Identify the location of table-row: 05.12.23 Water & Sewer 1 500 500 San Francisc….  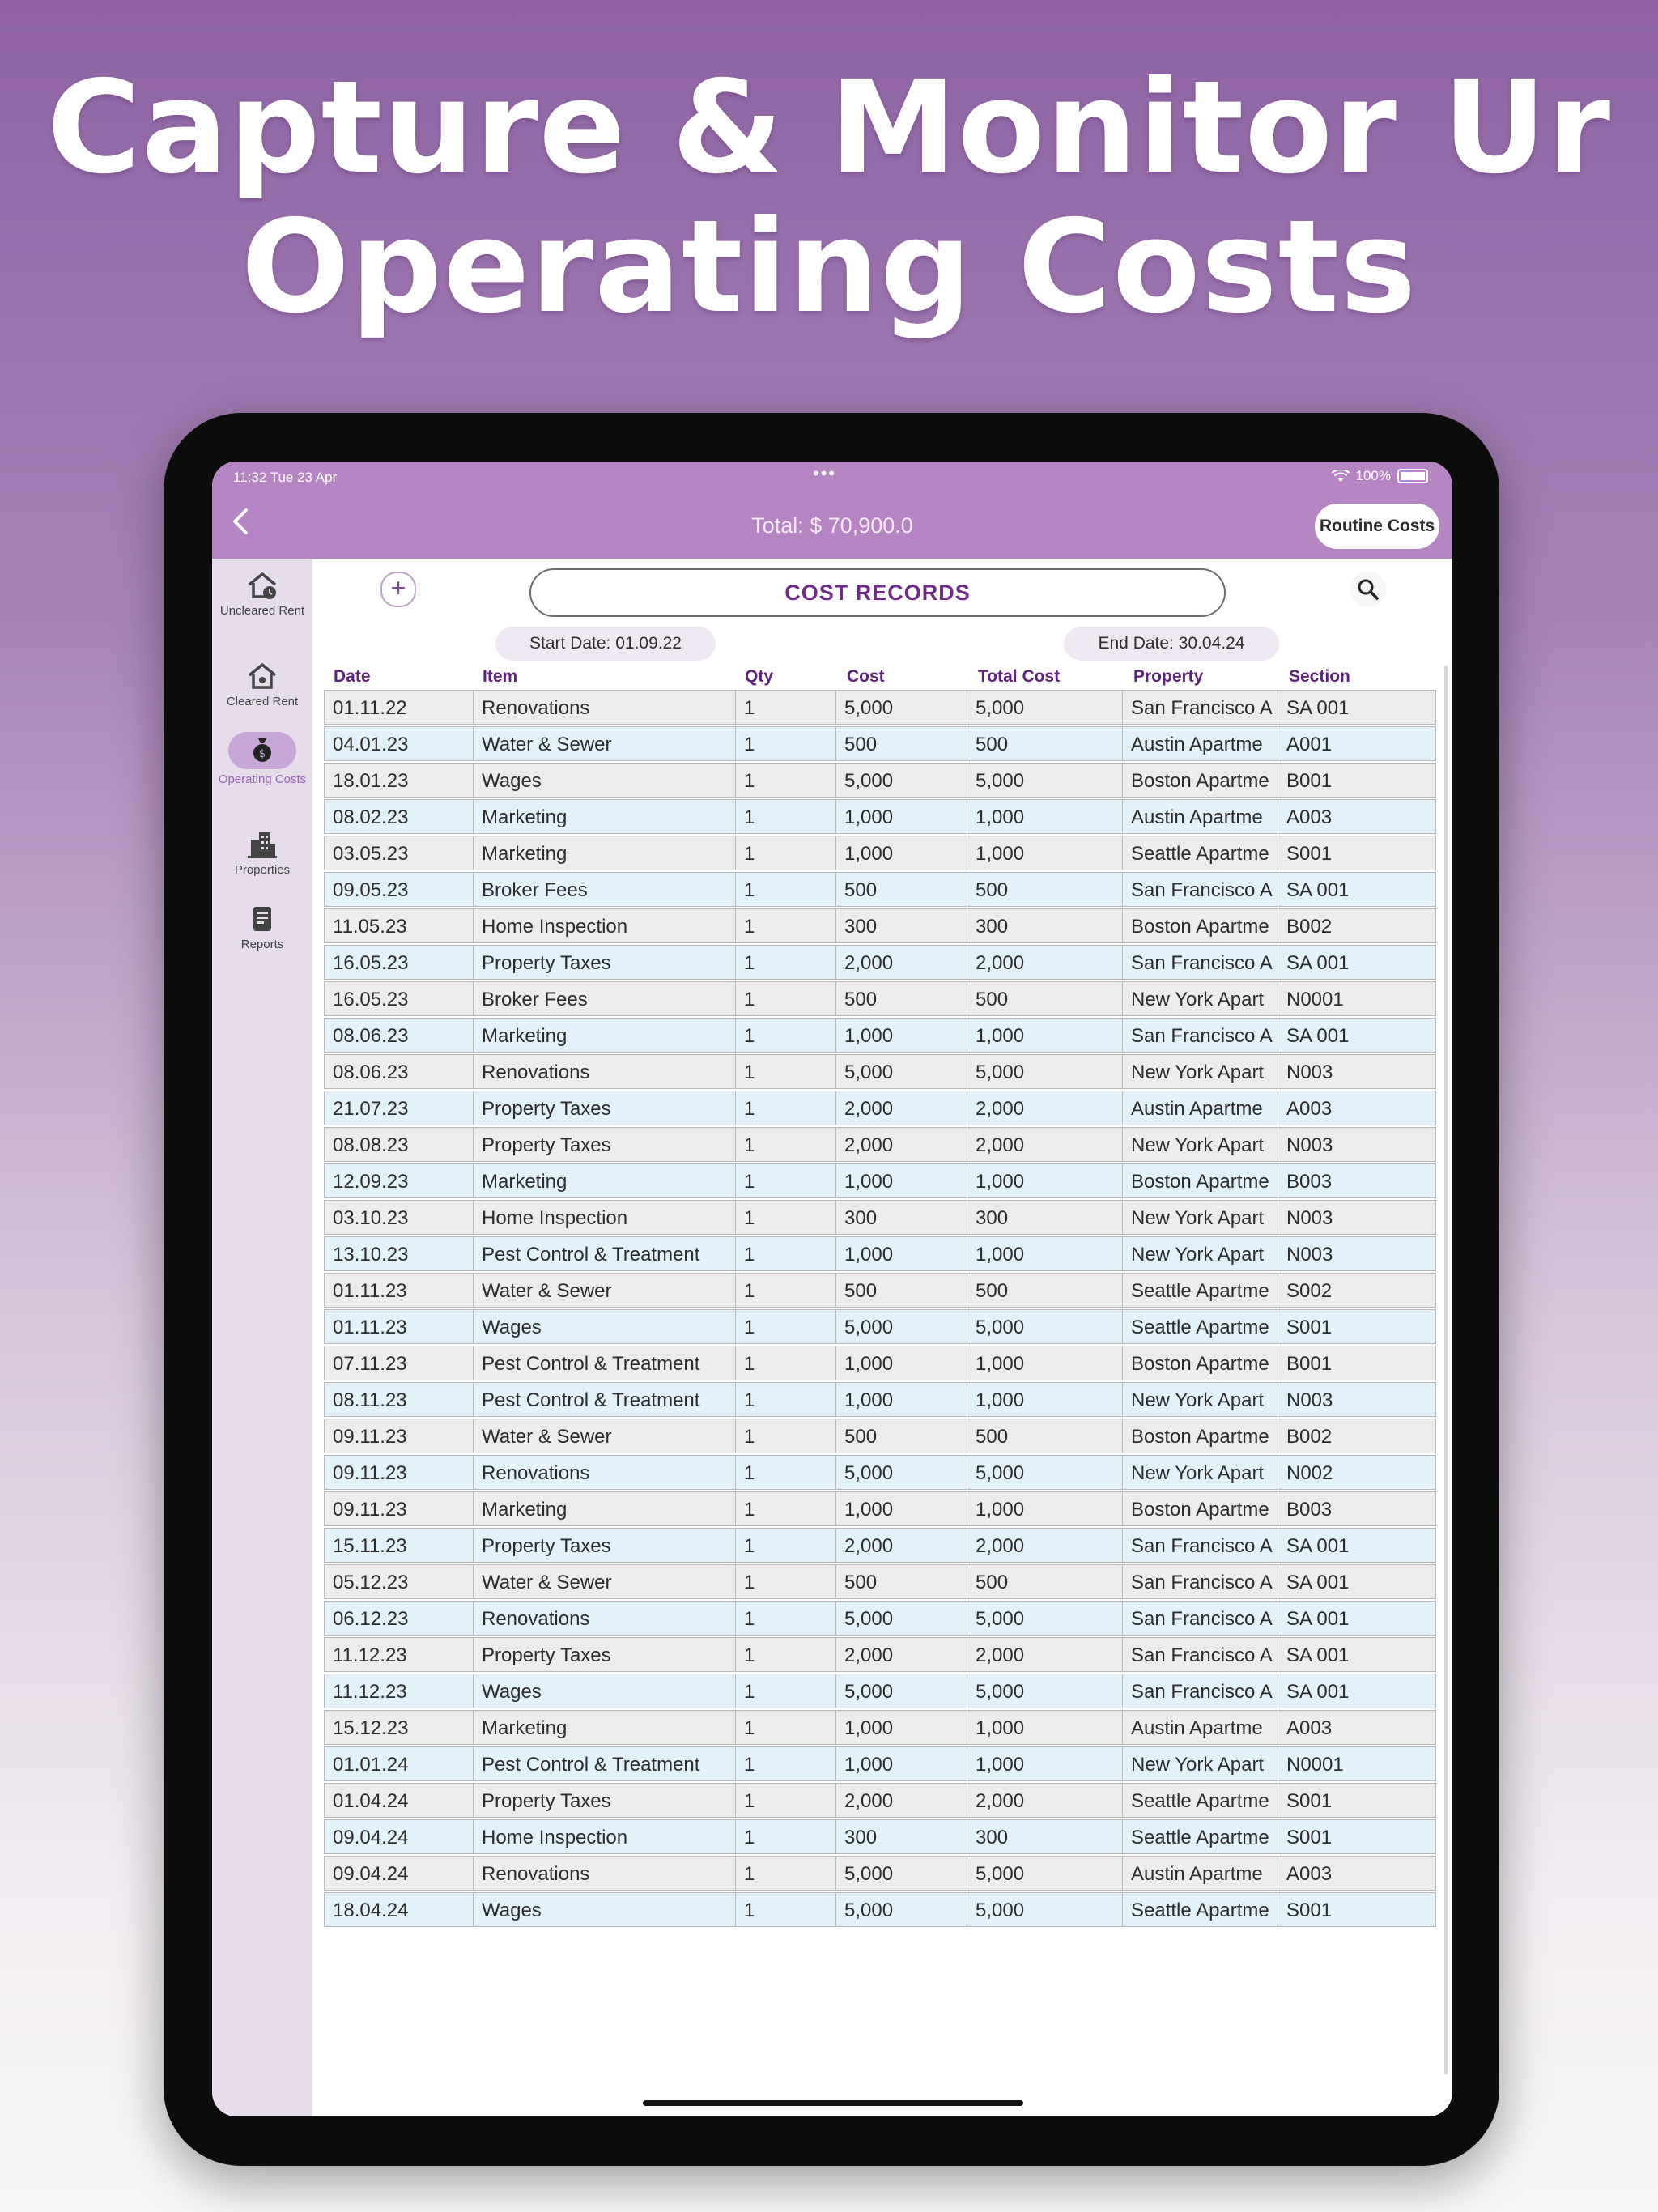
(880, 1582).